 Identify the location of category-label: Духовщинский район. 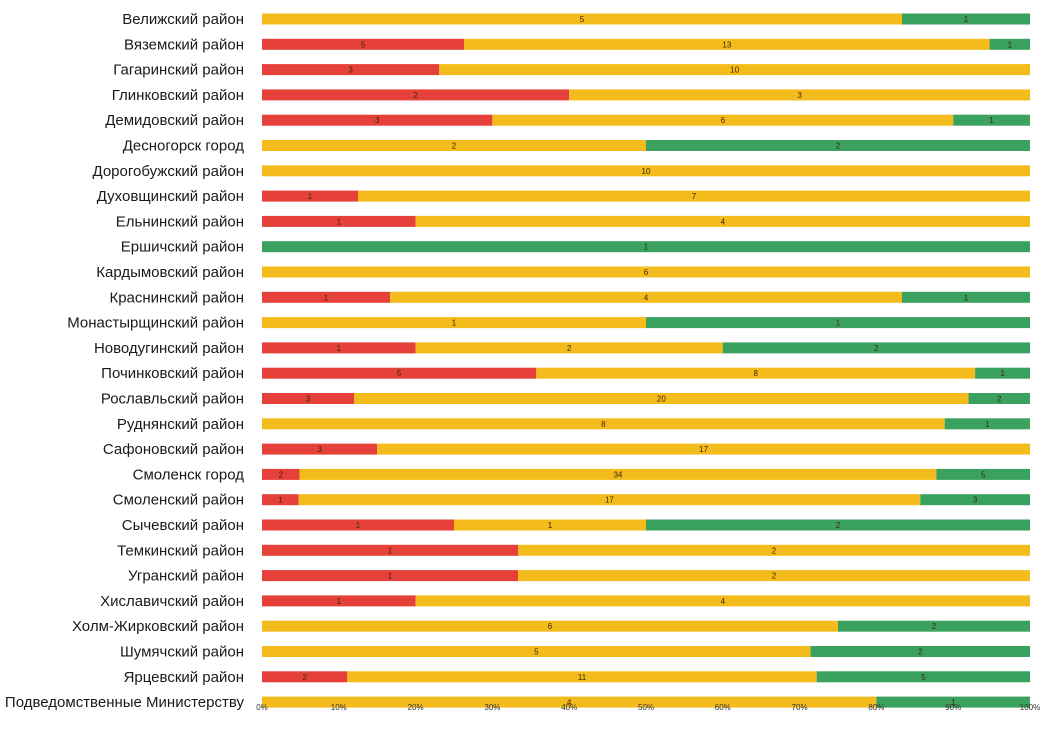
(170, 196).